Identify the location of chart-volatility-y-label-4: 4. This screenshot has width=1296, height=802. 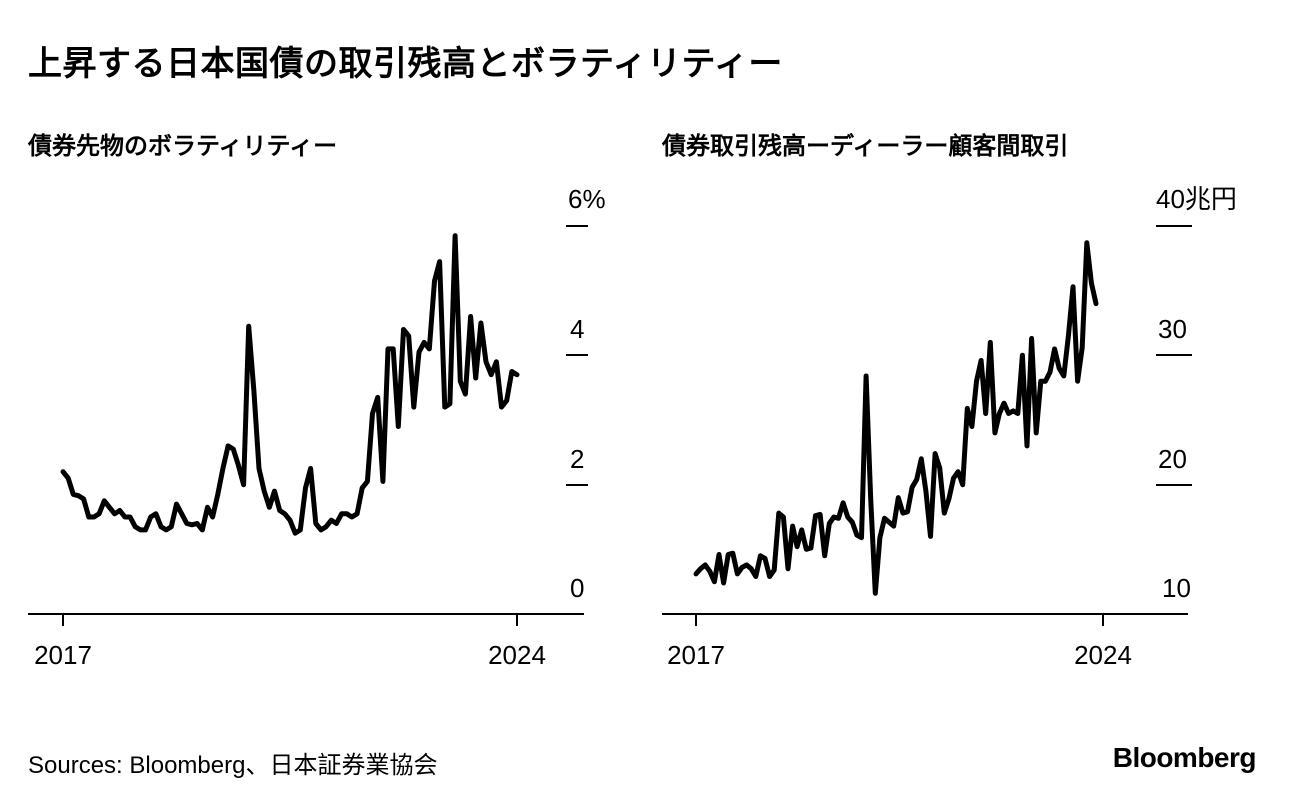
(577, 329).